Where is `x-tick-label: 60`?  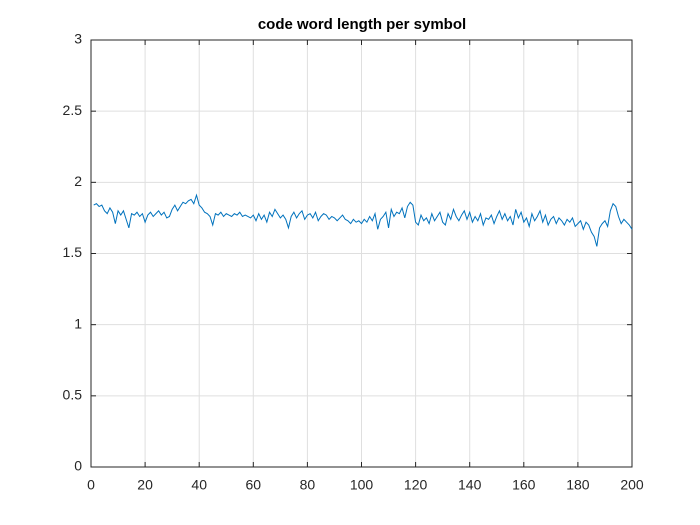
x-tick-label: 60 is located at coordinates (254, 485).